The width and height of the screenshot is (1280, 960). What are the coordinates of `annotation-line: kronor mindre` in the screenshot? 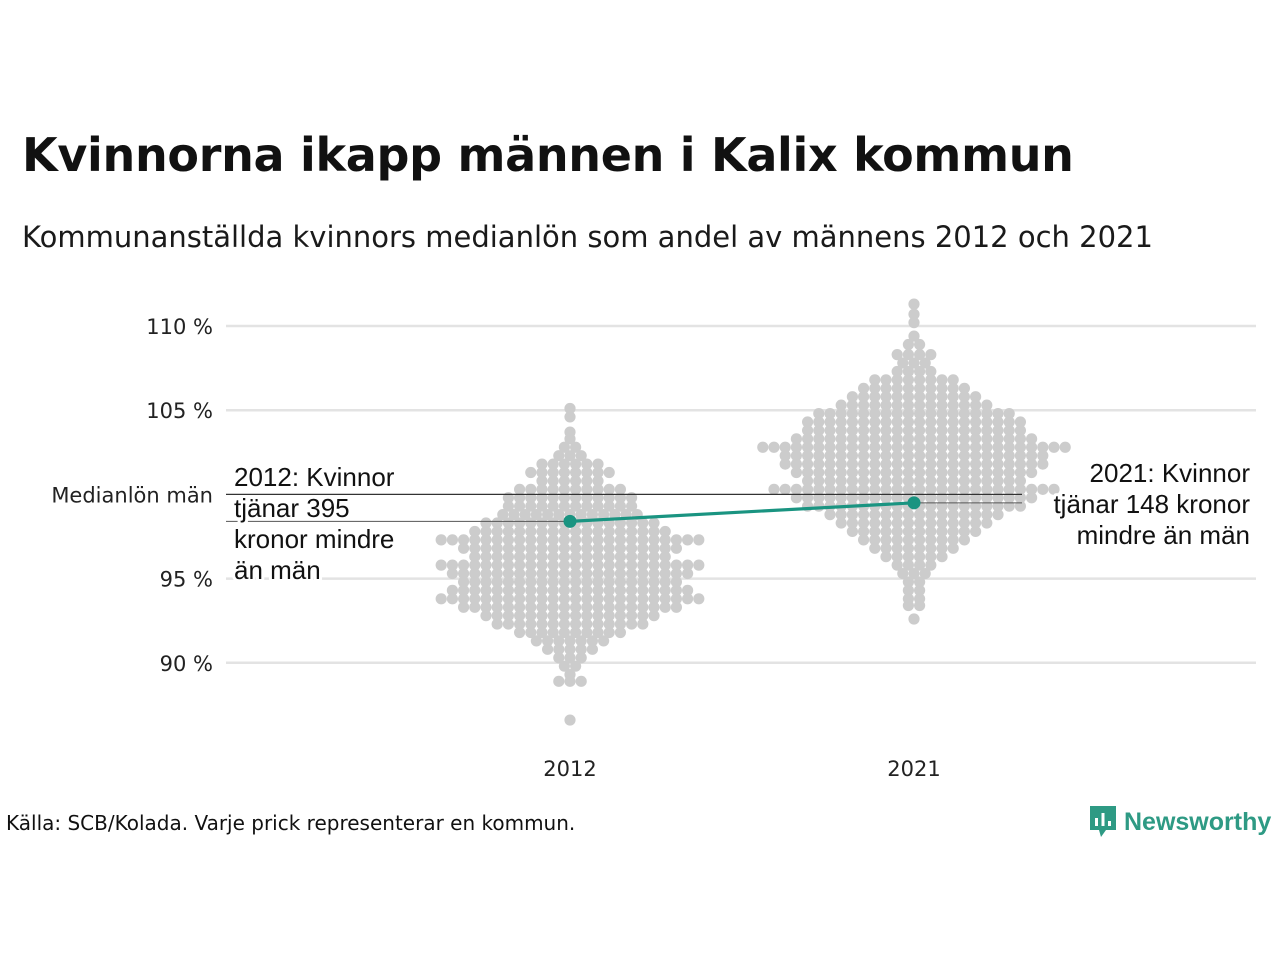 It's located at (314, 539).